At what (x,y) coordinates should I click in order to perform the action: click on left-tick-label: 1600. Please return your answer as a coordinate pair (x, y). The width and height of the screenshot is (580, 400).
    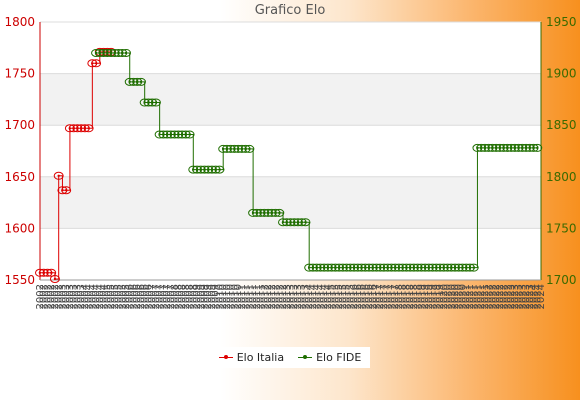
    Looking at the image, I should click on (19, 228).